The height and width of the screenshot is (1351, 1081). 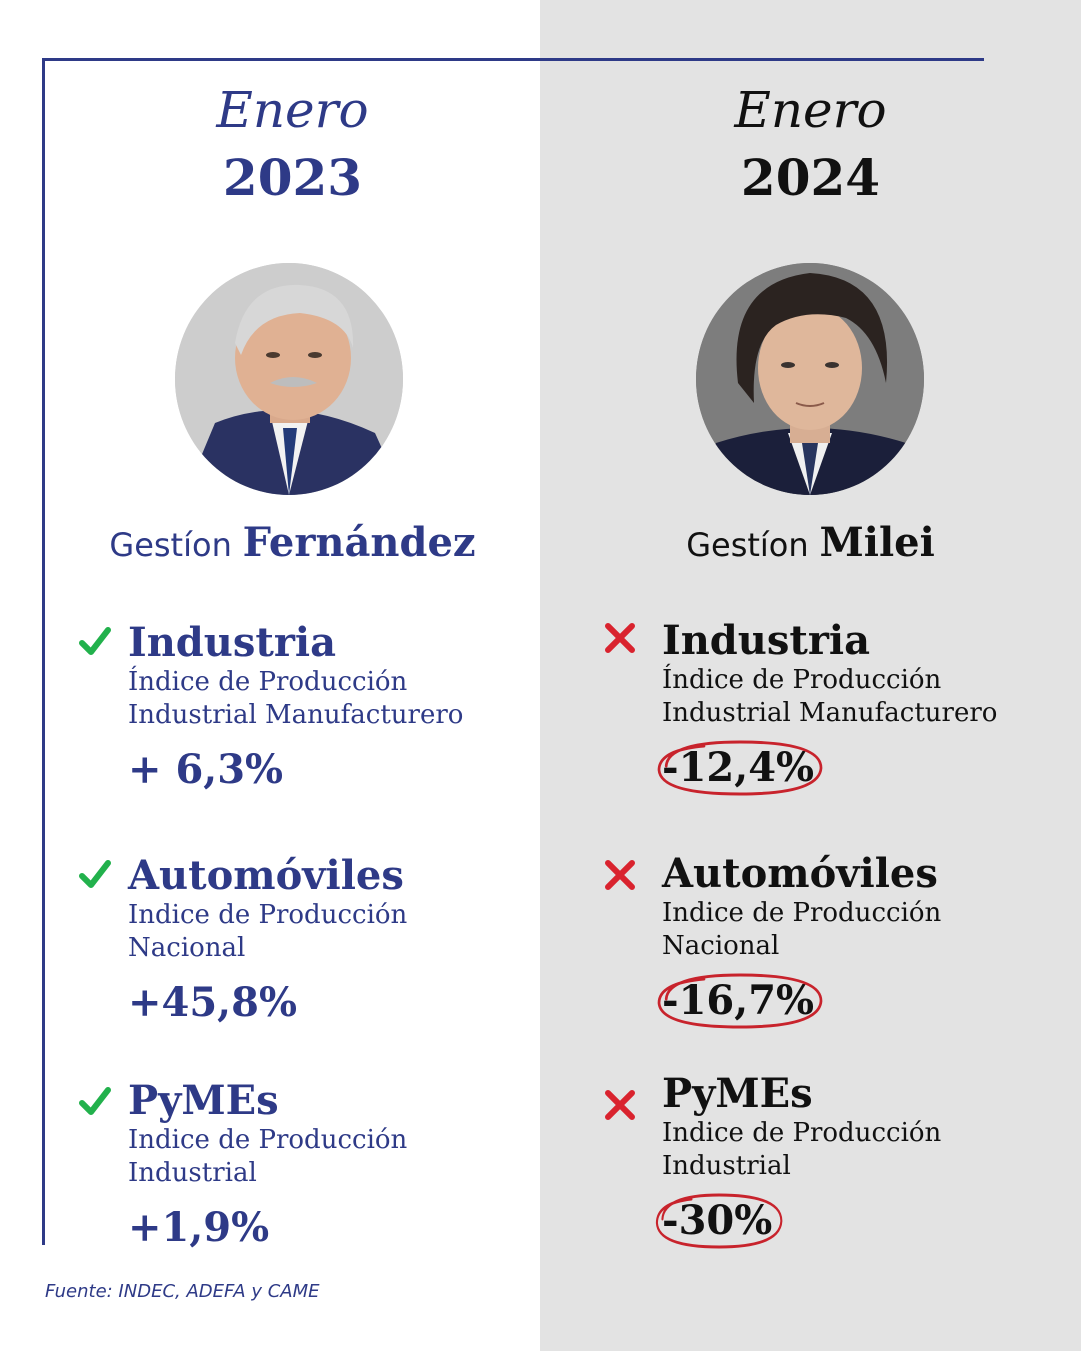 I want to click on right-gestion-label: Gestíon Milei, so click(x=810, y=544).